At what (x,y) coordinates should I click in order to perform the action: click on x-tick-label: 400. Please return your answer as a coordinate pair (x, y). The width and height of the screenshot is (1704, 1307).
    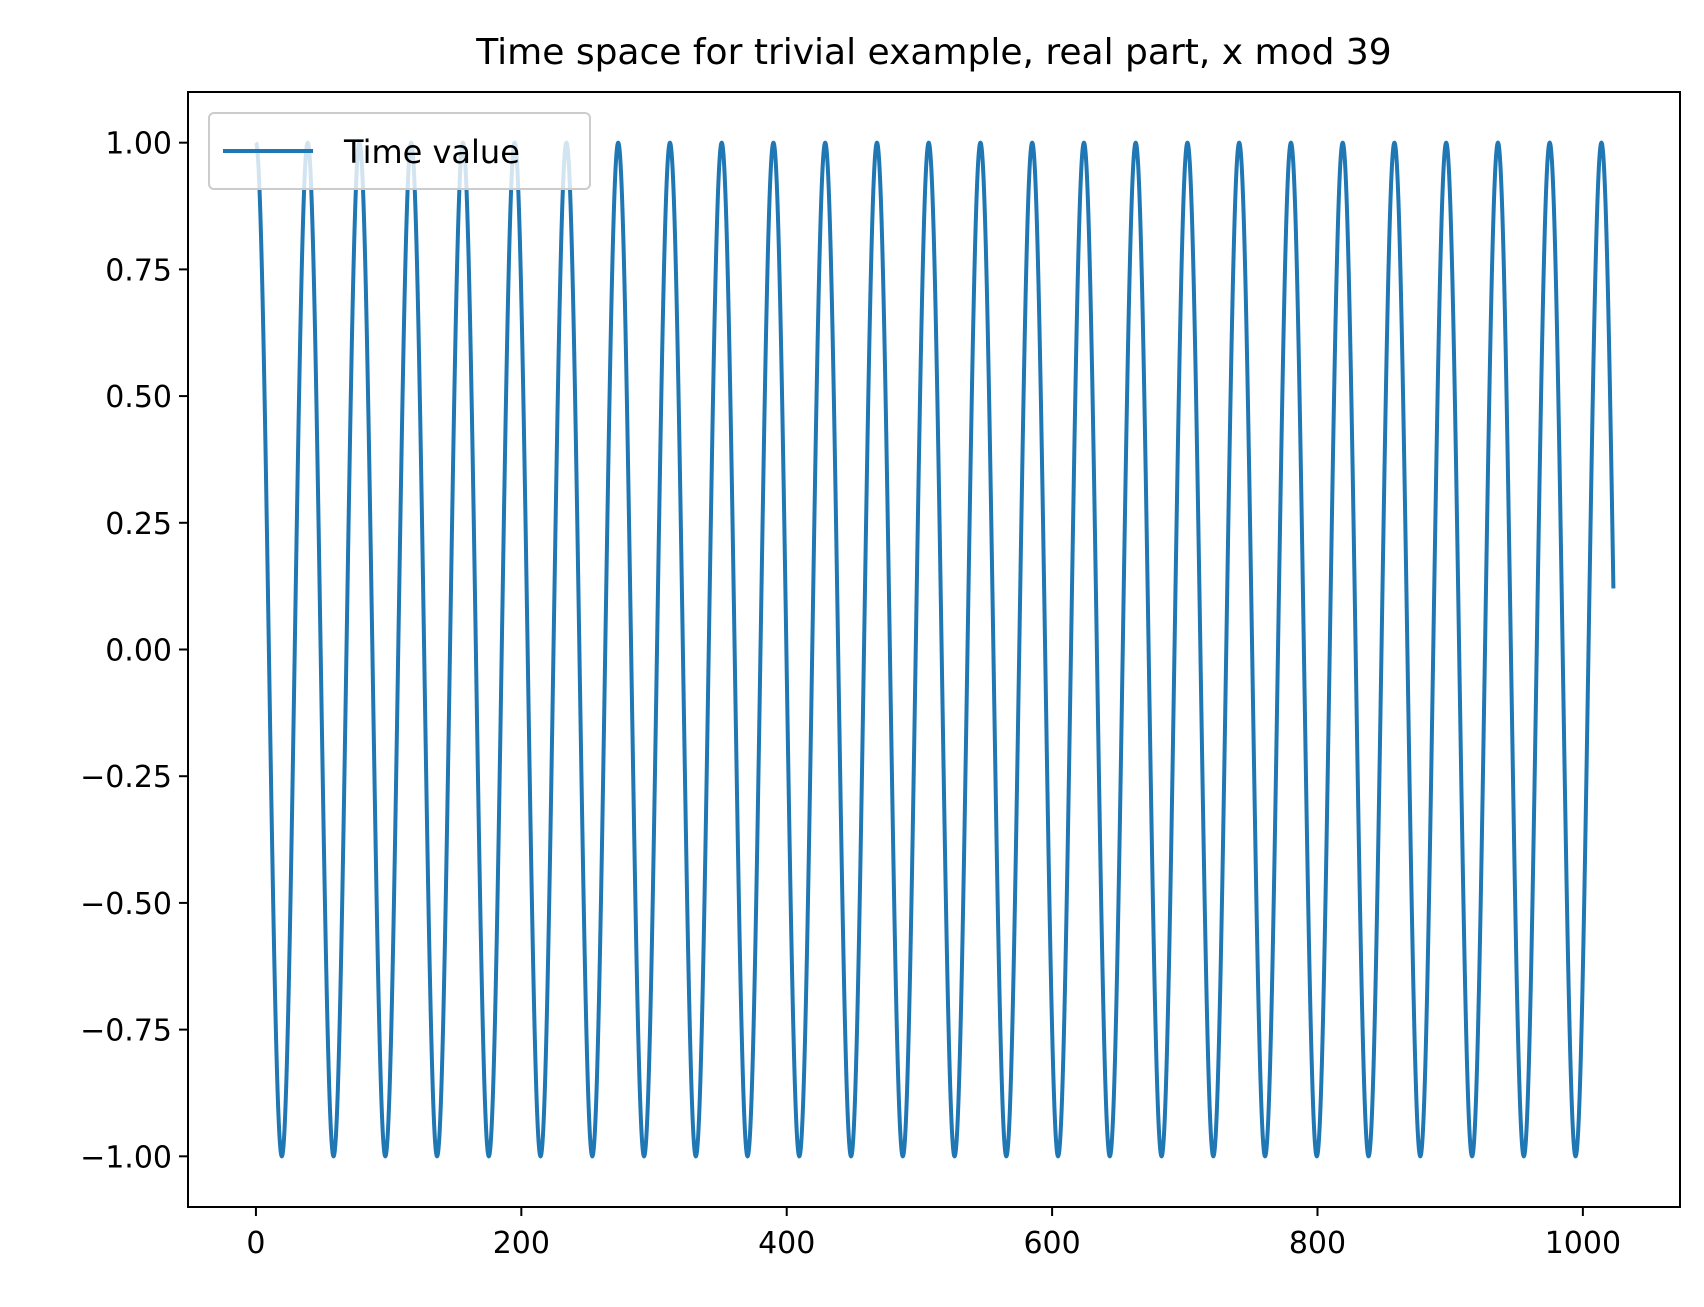
    Looking at the image, I should click on (786, 1243).